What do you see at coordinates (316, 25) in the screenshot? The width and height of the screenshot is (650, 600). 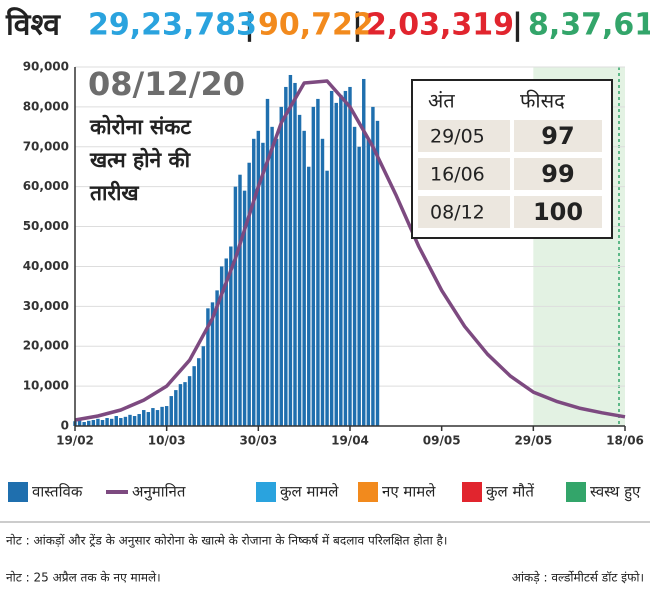 I see `stat-value: 90,722` at bounding box center [316, 25].